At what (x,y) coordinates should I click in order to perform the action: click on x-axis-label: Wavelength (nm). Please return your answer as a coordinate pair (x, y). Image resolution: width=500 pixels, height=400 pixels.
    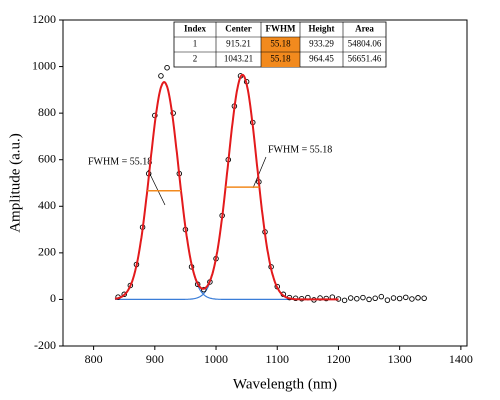
    Looking at the image, I should click on (285, 384).